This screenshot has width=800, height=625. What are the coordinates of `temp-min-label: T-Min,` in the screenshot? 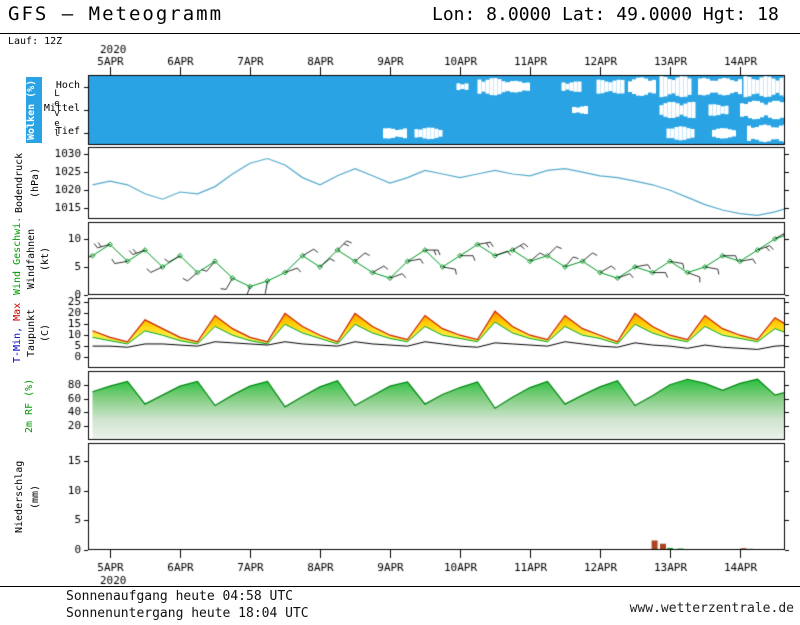 It's located at (17, 345).